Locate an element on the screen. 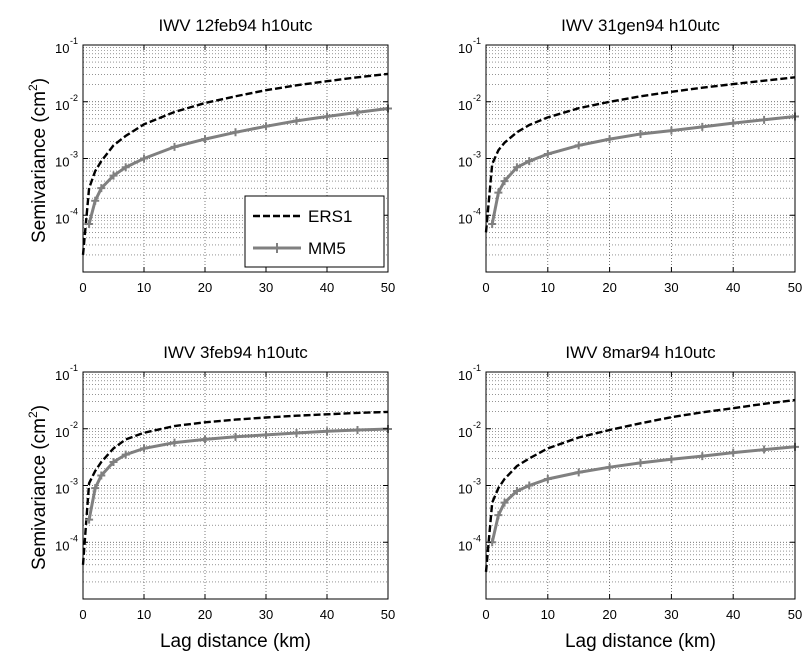 The width and height of the screenshot is (806, 659). legend: ERS1 MM5 is located at coordinates (314, 231).